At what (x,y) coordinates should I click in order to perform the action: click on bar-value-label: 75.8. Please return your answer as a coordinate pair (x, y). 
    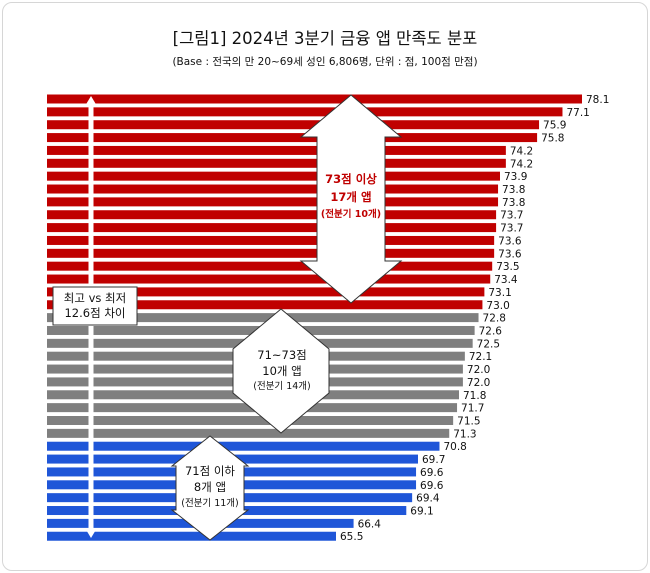
    Looking at the image, I should click on (552, 139).